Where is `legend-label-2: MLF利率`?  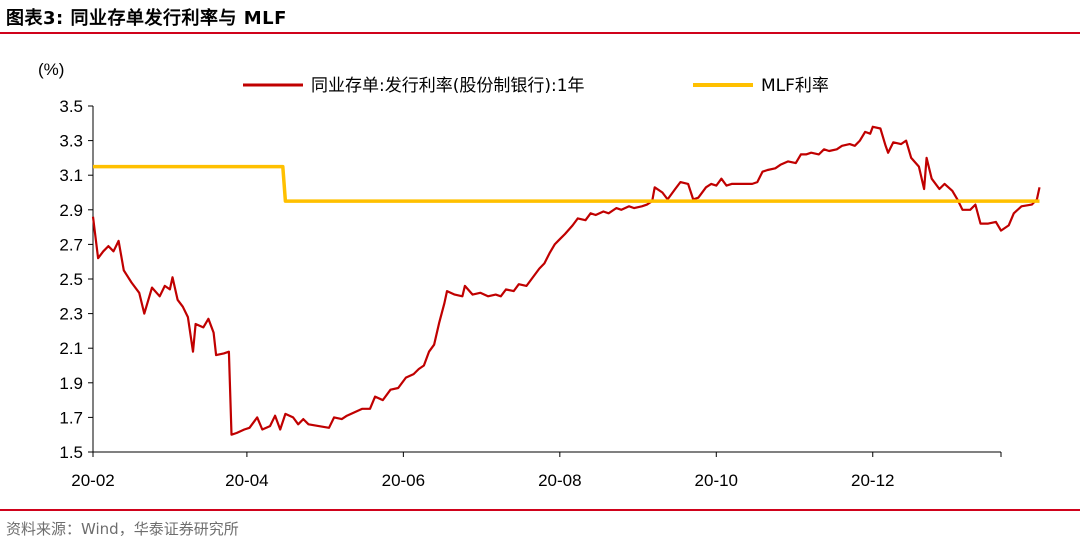
legend-label-2: MLF利率 is located at coordinates (795, 86).